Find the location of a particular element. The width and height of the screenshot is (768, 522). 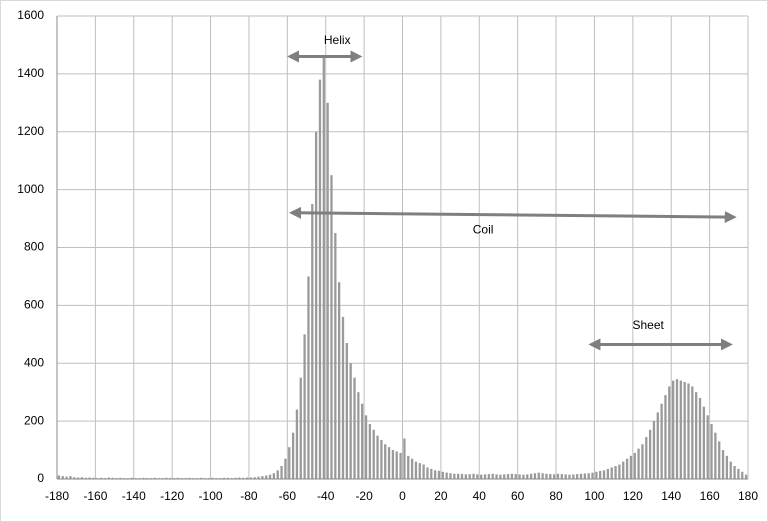

x-tick-label: 180 is located at coordinates (748, 496).